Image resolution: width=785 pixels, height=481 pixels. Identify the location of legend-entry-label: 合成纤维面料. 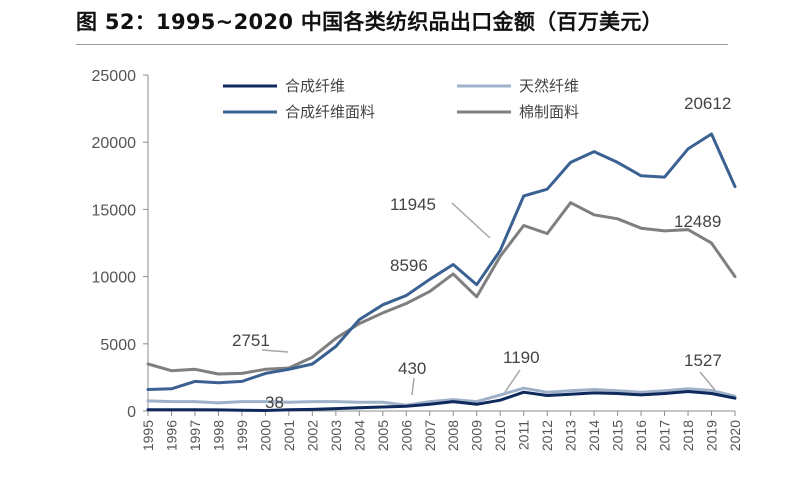
(330, 112).